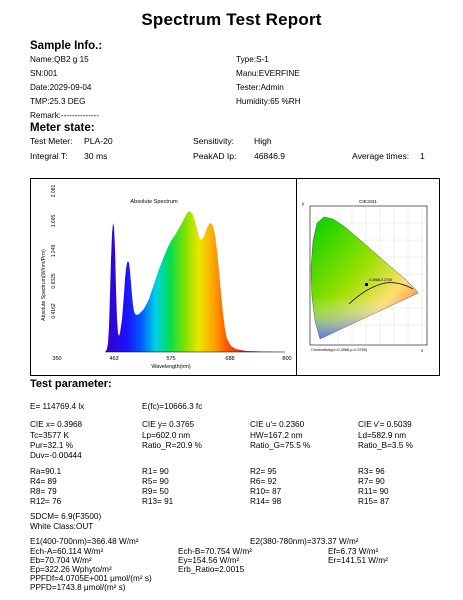 Image resolution: width=463 pixels, height=600 pixels. What do you see at coordinates (266, 501) in the screenshot?
I see `param-r14: R14= 98` at bounding box center [266, 501].